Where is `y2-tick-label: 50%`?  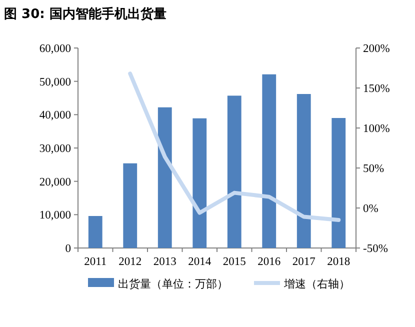 y2-tick-label: 50% is located at coordinates (373, 169).